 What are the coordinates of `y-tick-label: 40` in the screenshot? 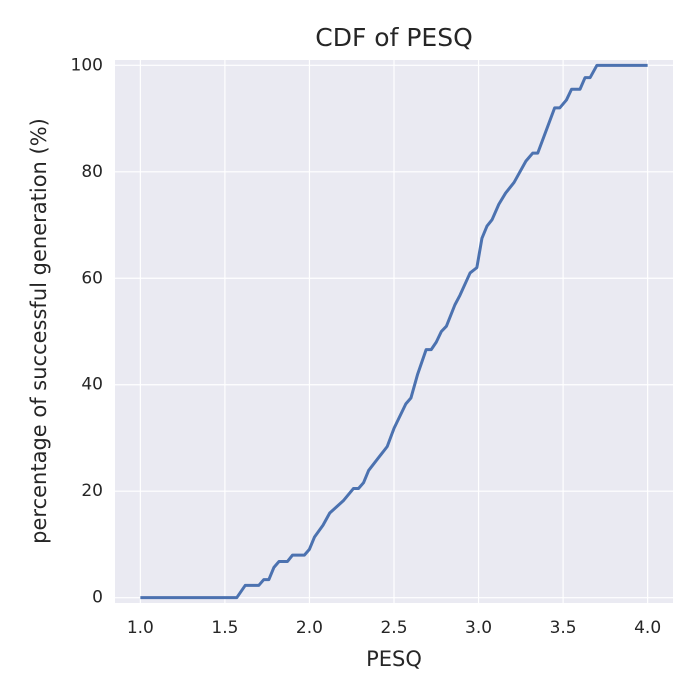 It's located at (92, 385).